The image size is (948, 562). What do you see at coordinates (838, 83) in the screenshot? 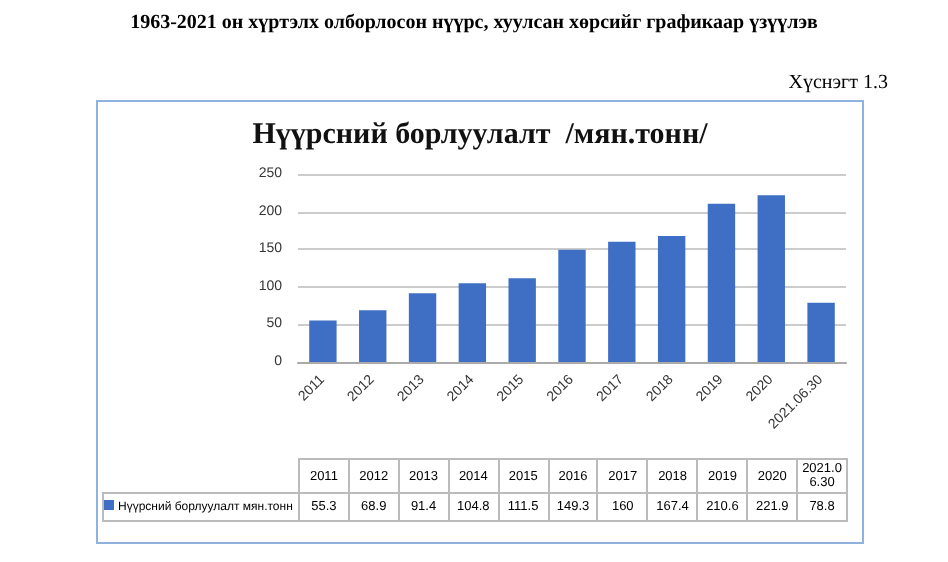
I see `text: Хүснэгт 1.3` at bounding box center [838, 83].